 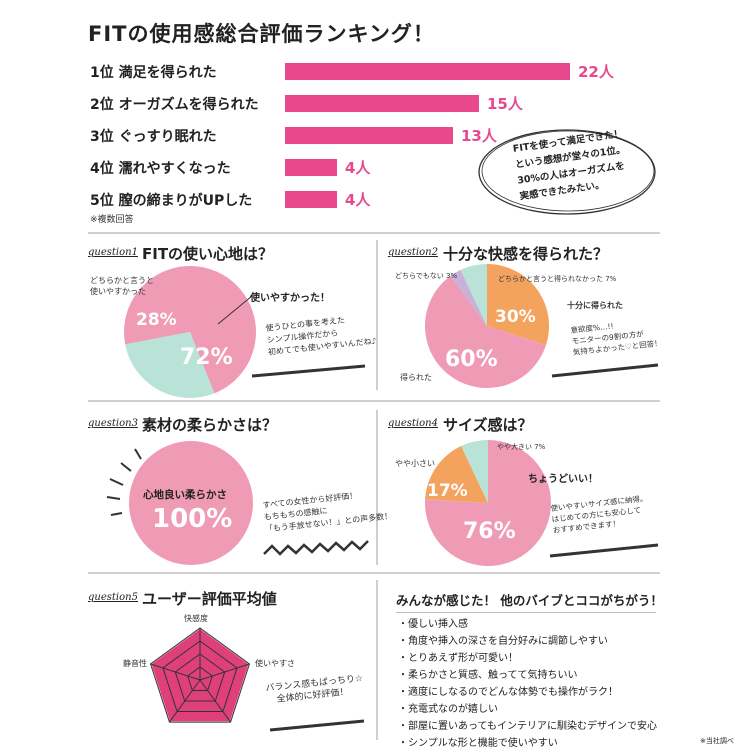 I want to click on q2-label-rather: どちらかと言うと得られなかった 7%, so click(x=557, y=279).